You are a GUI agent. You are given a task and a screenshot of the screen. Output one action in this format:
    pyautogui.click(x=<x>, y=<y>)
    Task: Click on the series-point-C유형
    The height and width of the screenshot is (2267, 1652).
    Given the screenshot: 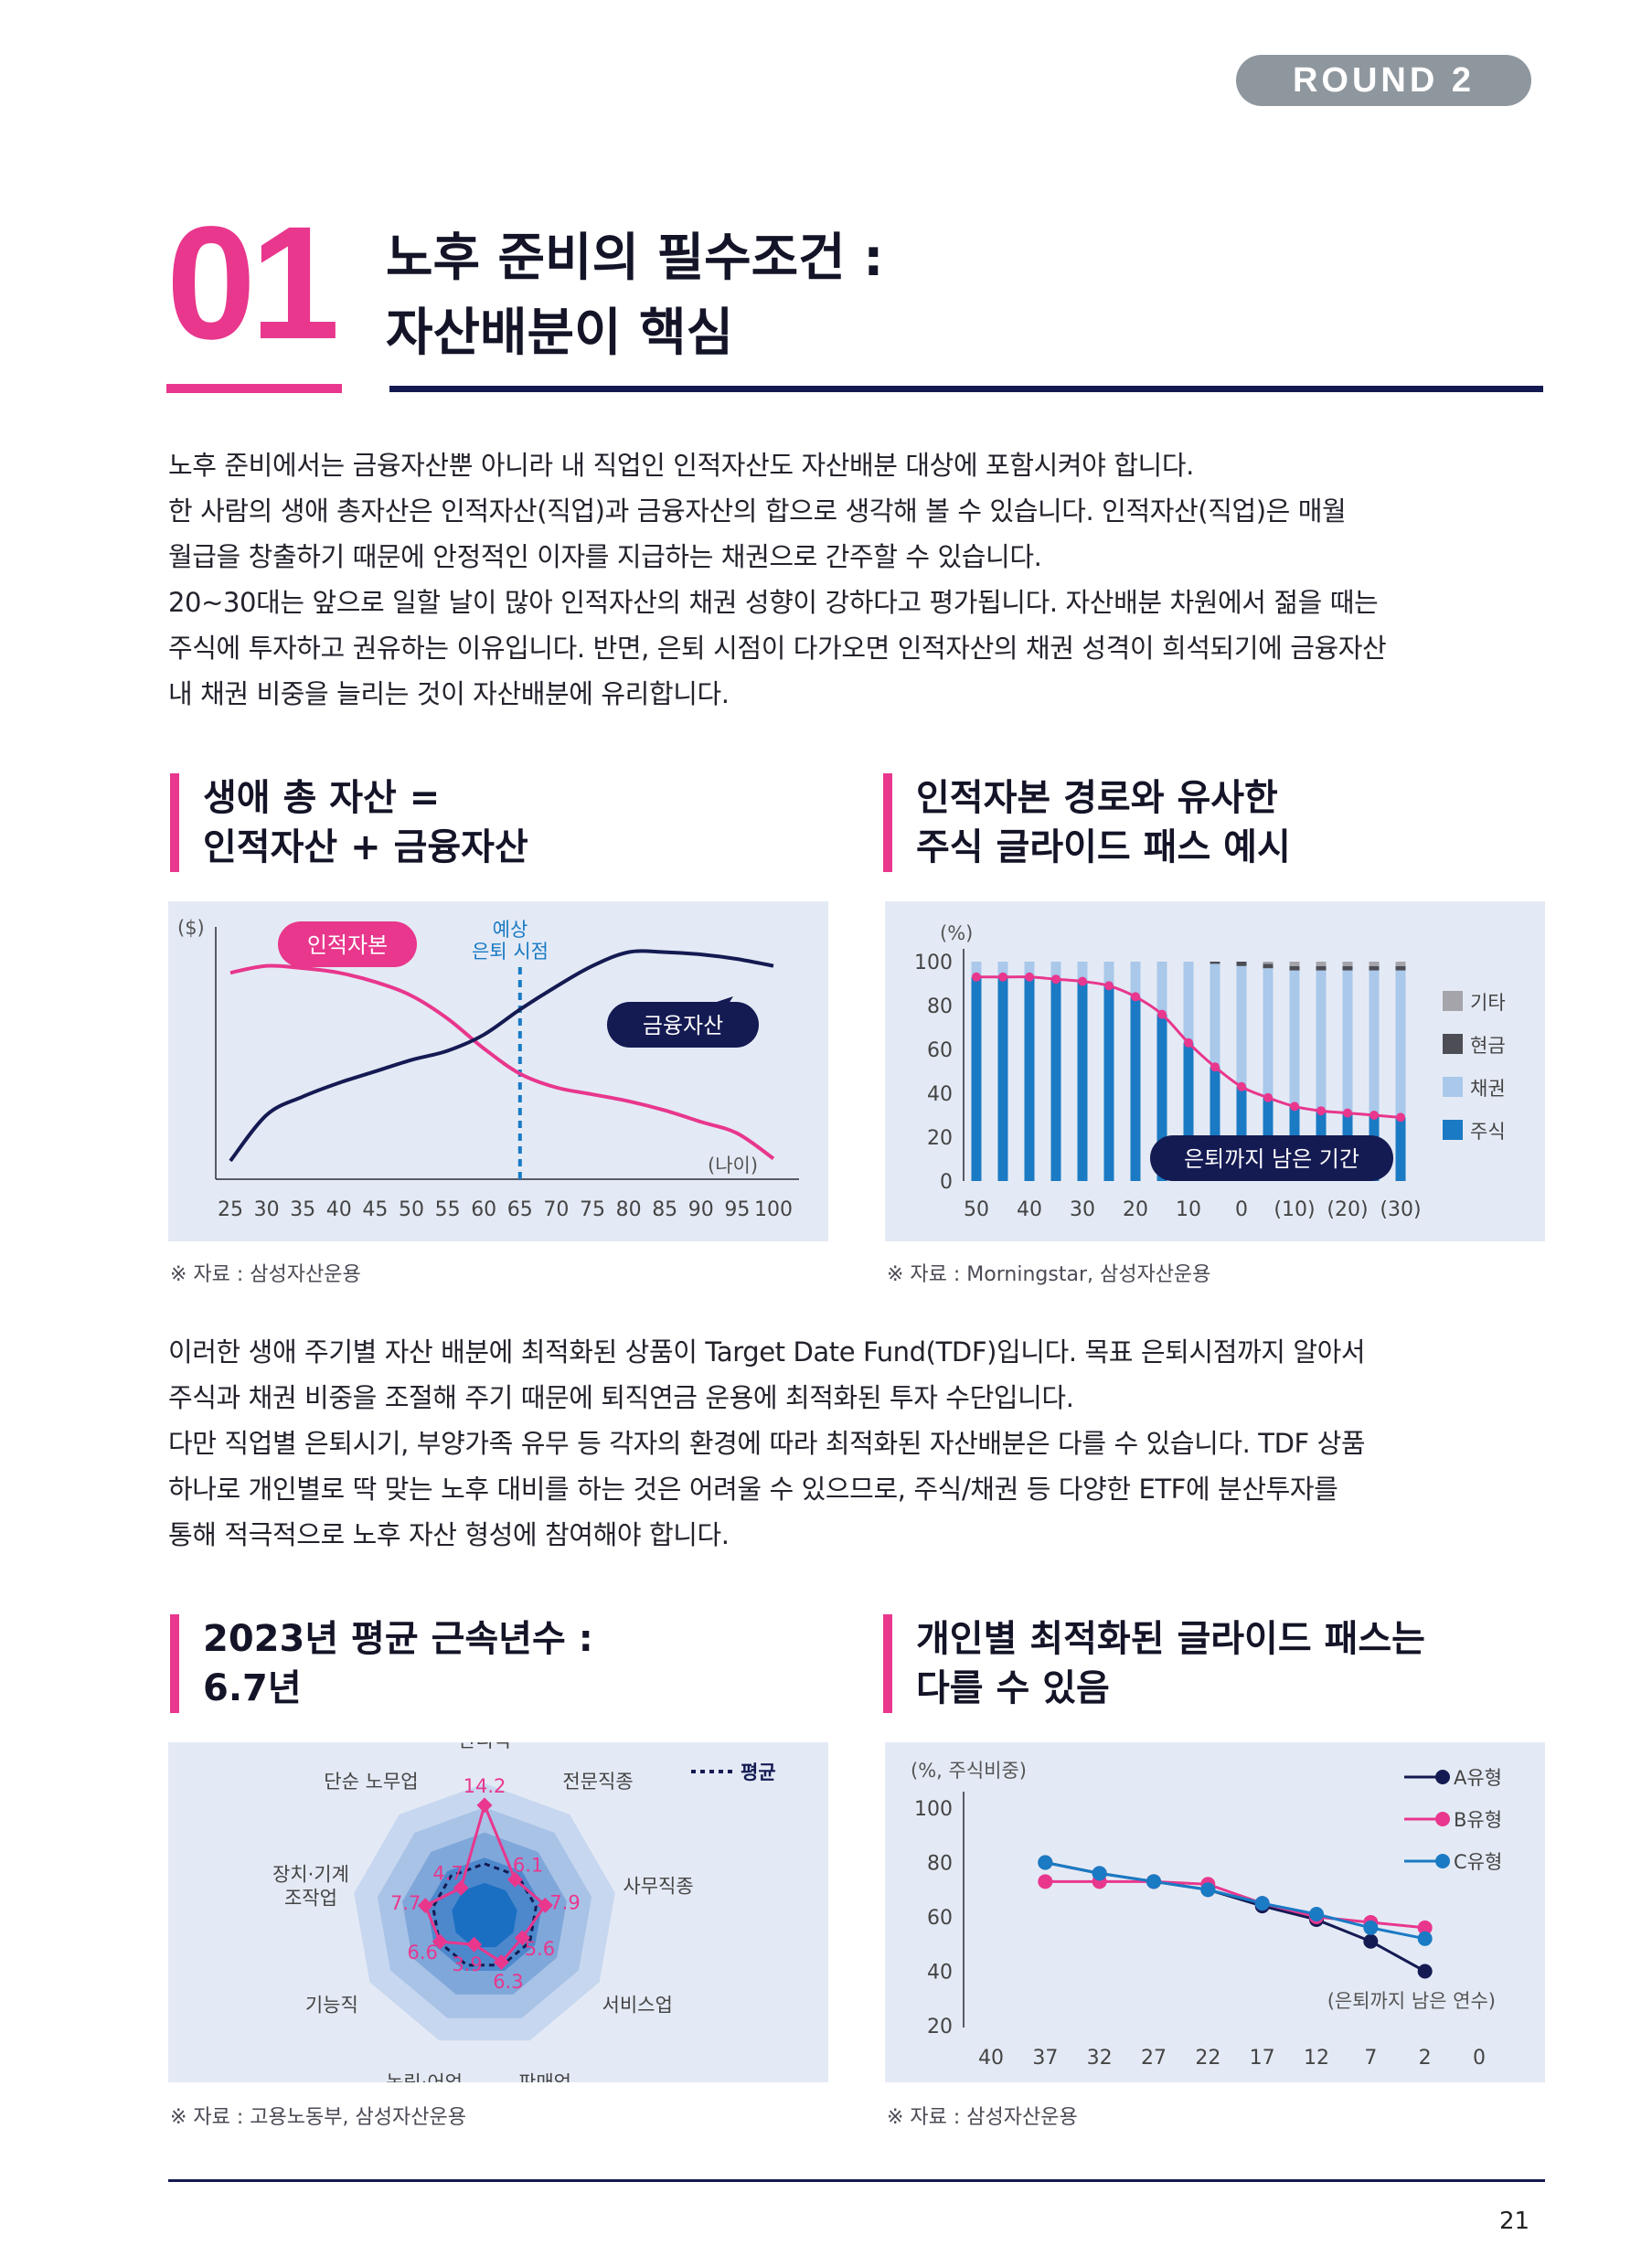 What is the action you would take?
    pyautogui.click(x=1316, y=1914)
    